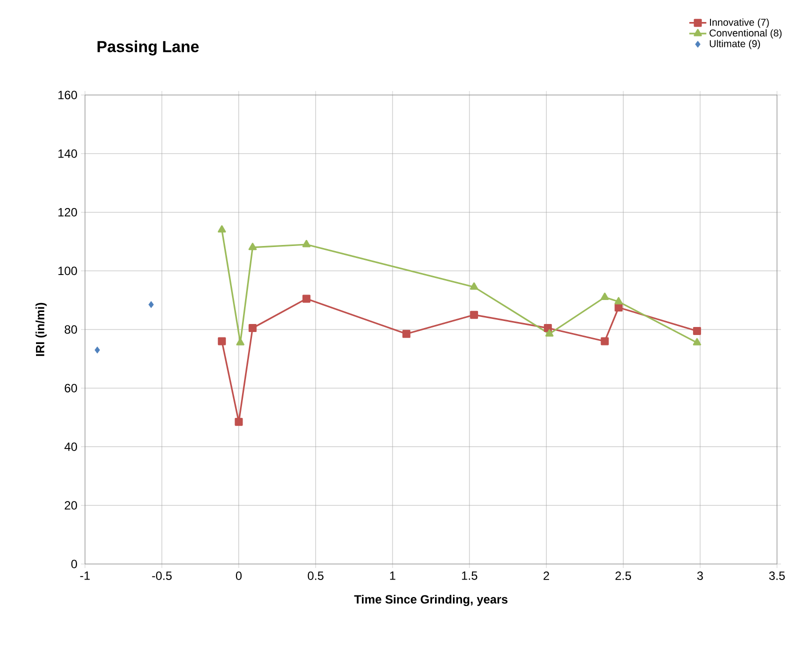  What do you see at coordinates (68, 271) in the screenshot?
I see `y-tick-label: 100` at bounding box center [68, 271].